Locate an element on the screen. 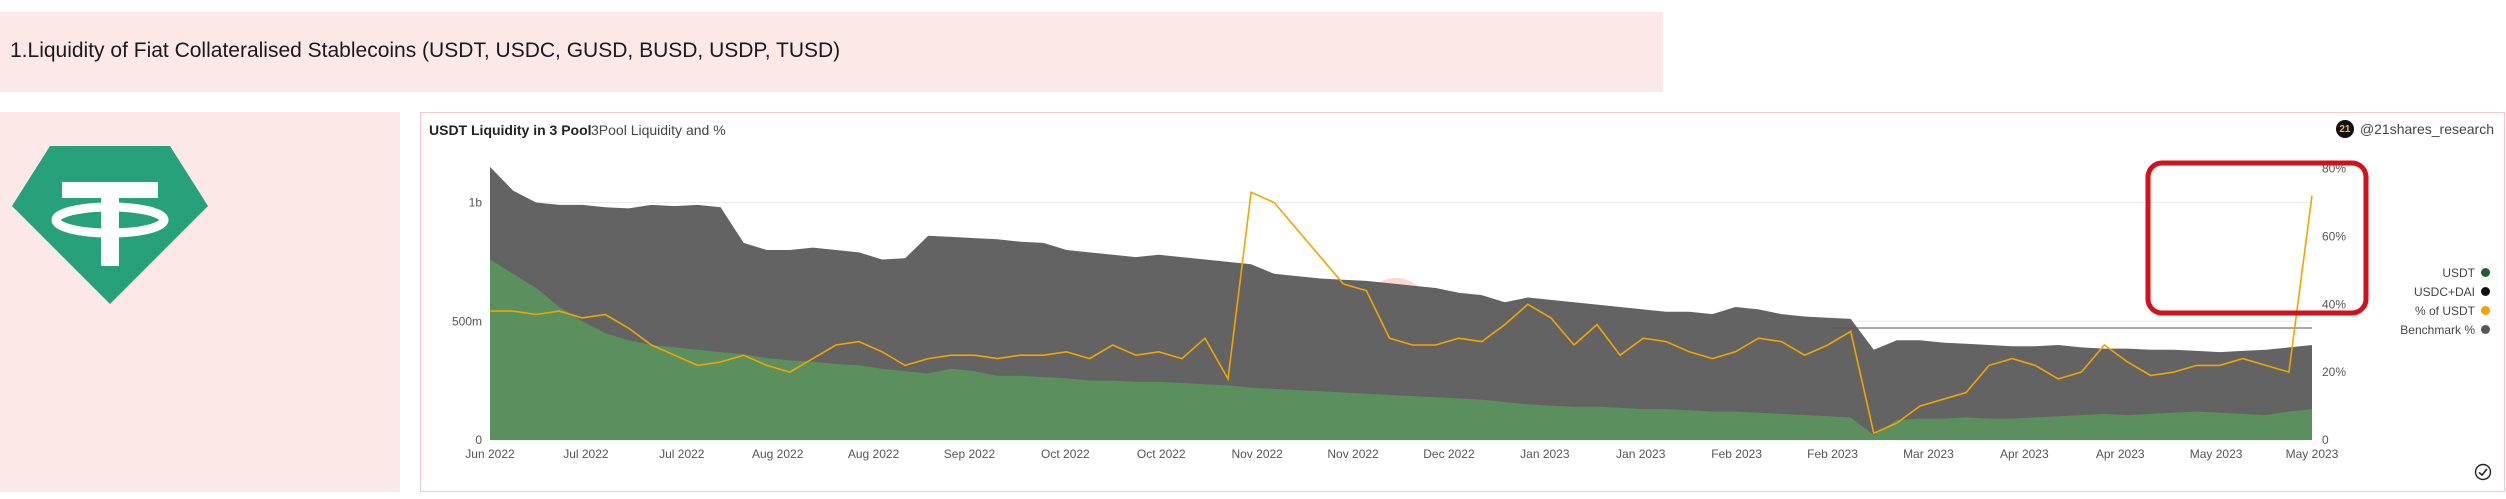 The width and height of the screenshot is (2506, 499). annotation-highlight-box is located at coordinates (2257, 238).